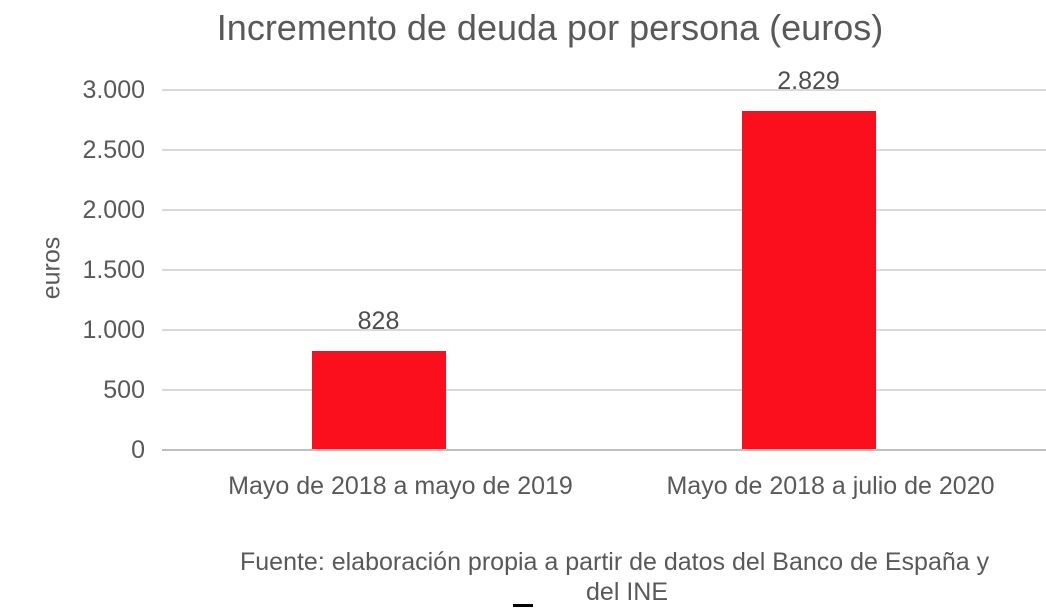  I want to click on chart-title: Incremento de deuda por persona (euros), so click(550, 27).